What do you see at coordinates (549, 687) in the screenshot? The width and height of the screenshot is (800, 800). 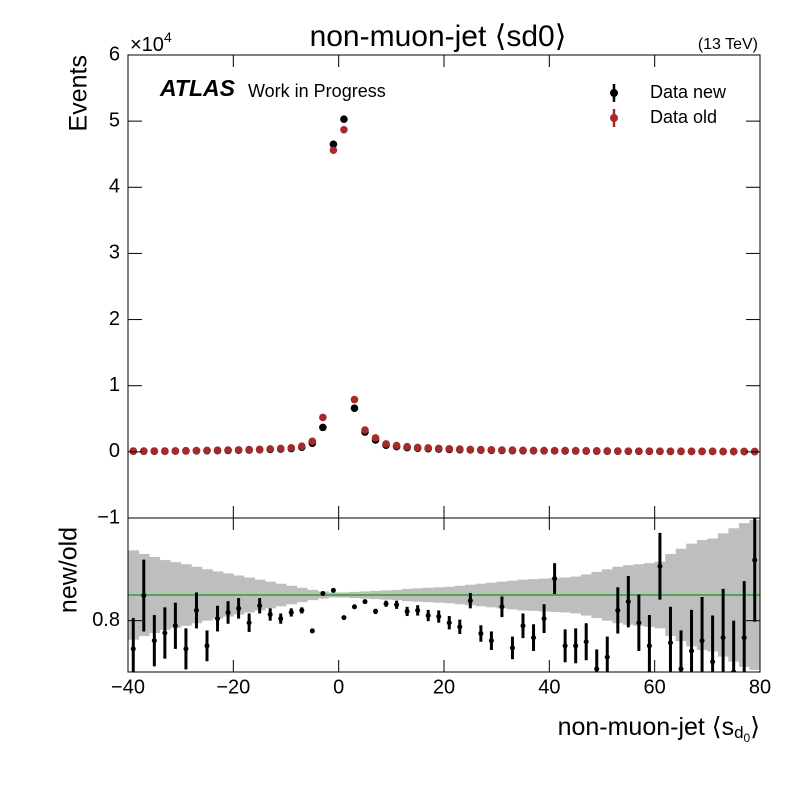 I see `x-tick-label: 40` at bounding box center [549, 687].